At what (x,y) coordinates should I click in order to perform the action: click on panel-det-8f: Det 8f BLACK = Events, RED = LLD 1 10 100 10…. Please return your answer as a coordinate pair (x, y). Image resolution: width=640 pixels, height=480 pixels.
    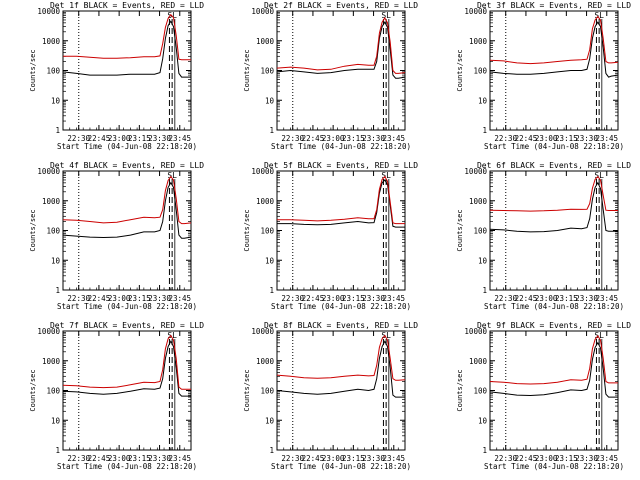
    Looking at the image, I should click on (330, 396).